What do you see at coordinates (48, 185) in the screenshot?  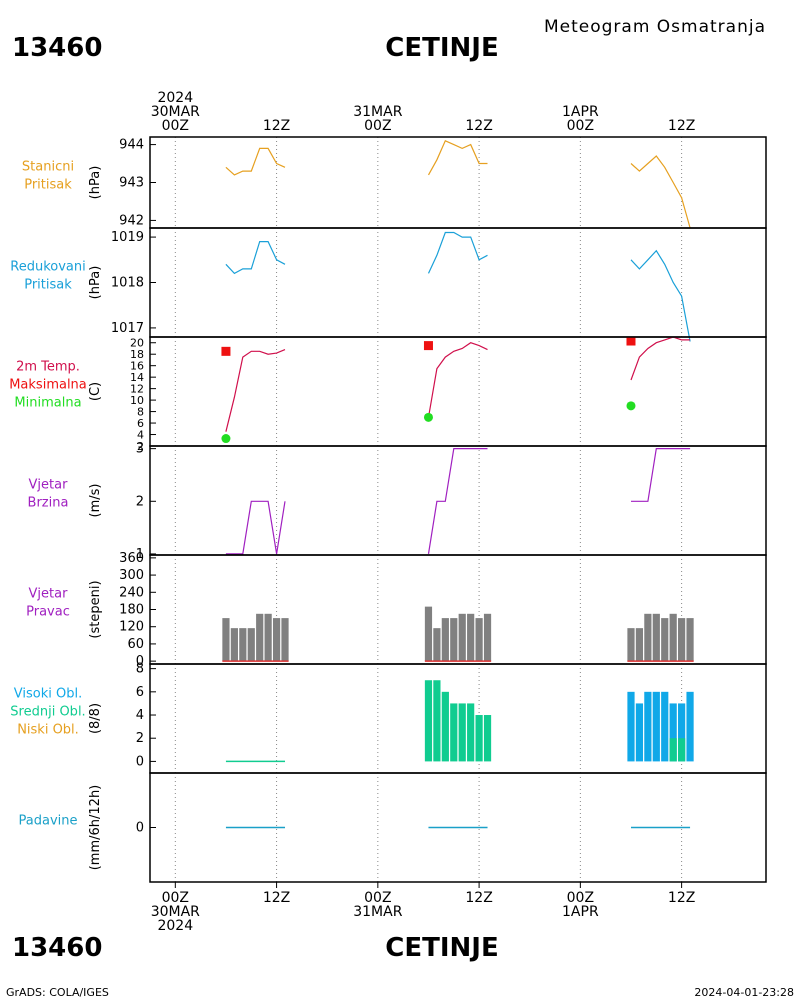 I see `panel-label: Pritisak` at bounding box center [48, 185].